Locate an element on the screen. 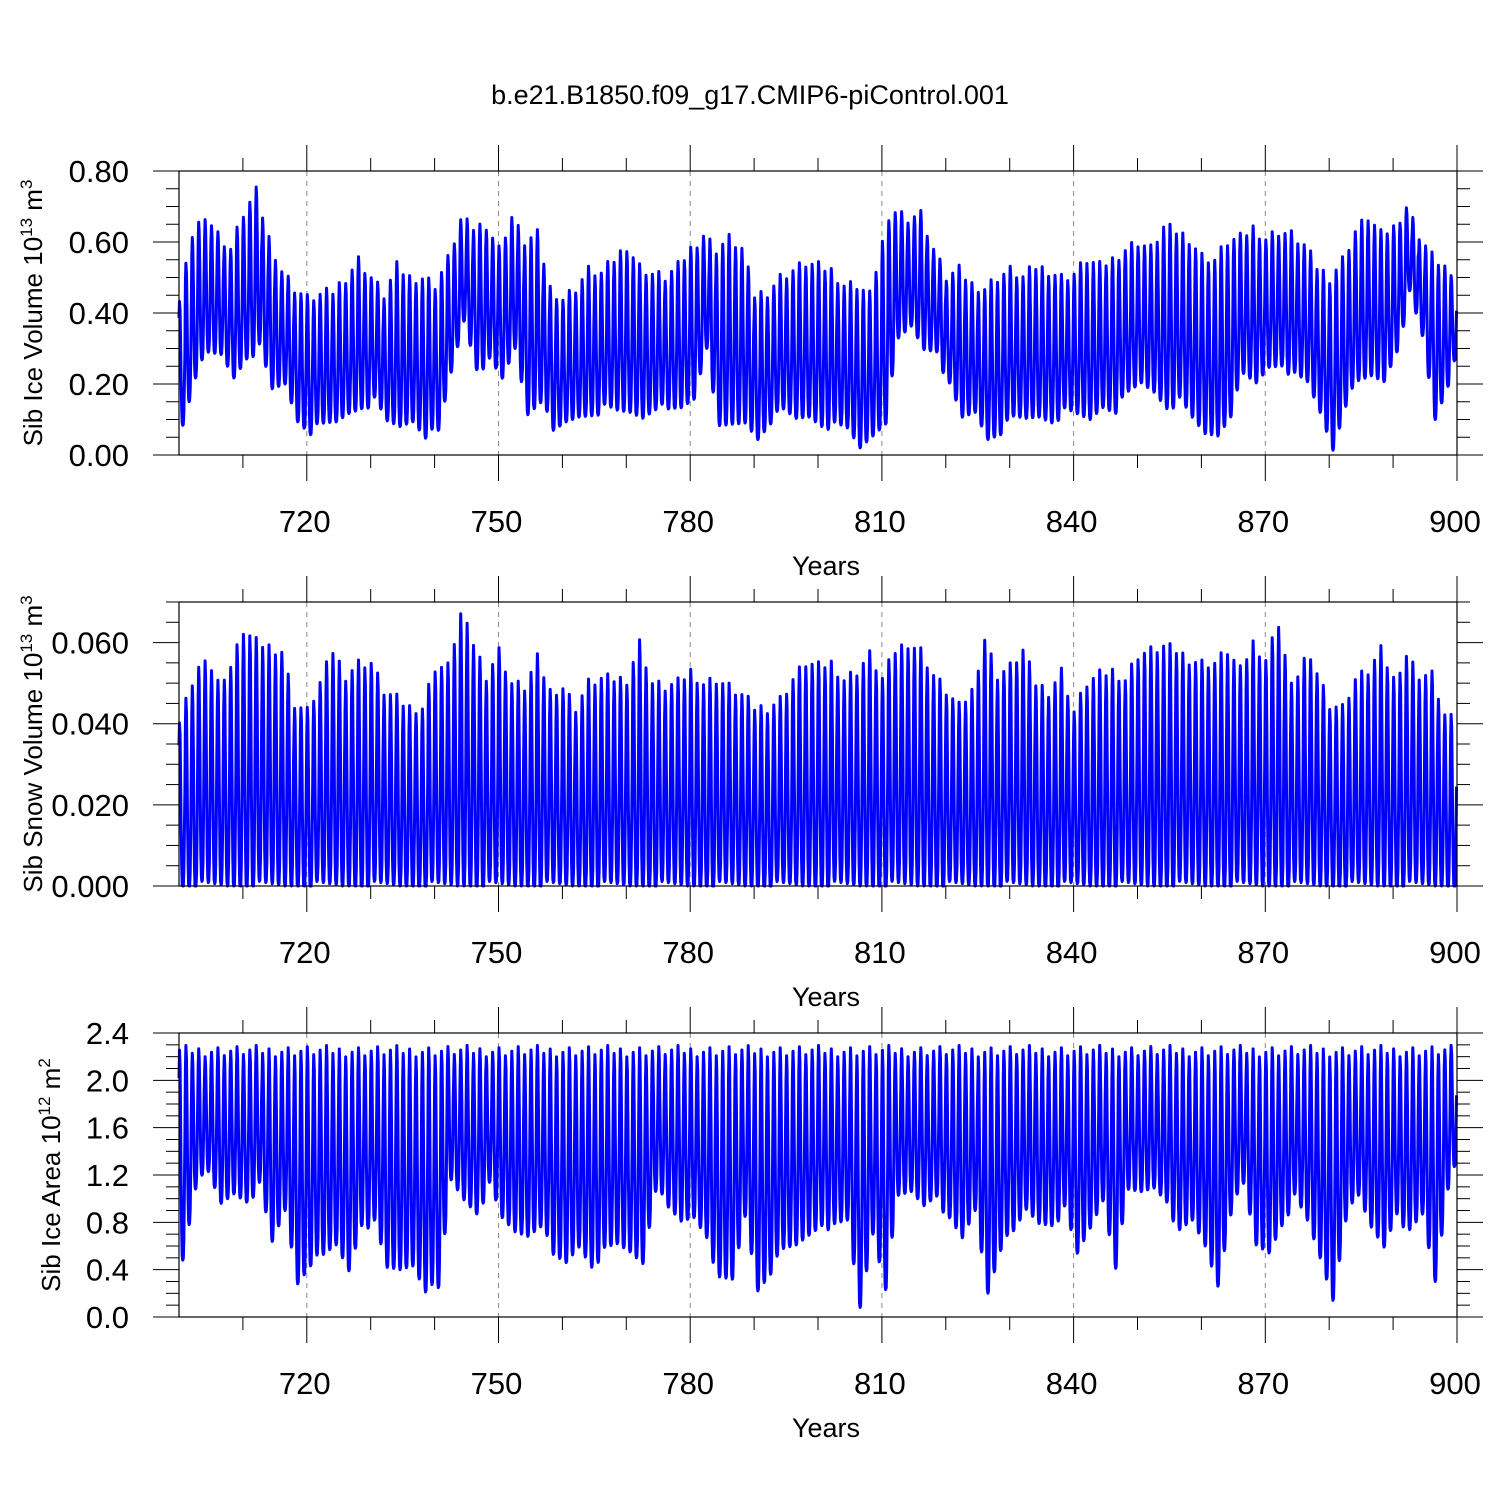 The image size is (1500, 1500). y-tick-label: 0.20 is located at coordinates (99, 384).